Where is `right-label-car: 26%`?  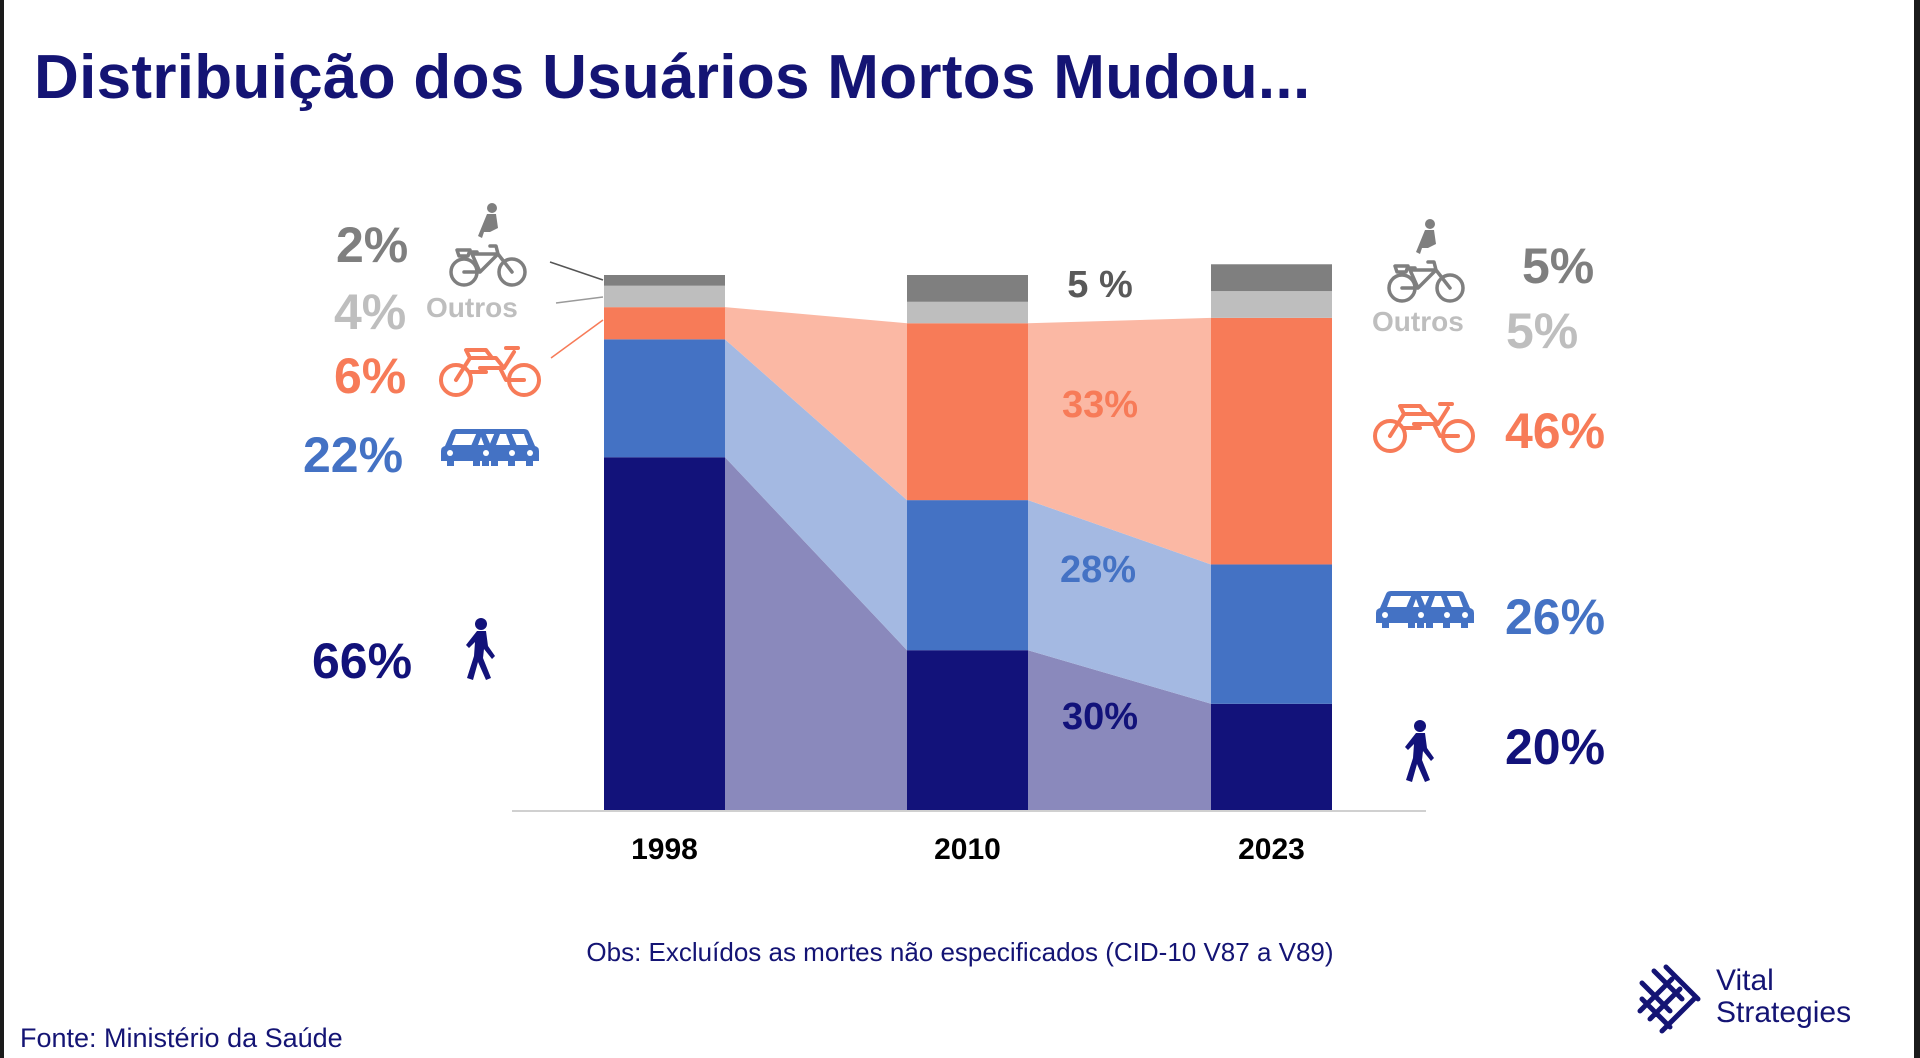
right-label-car: 26% is located at coordinates (1555, 617).